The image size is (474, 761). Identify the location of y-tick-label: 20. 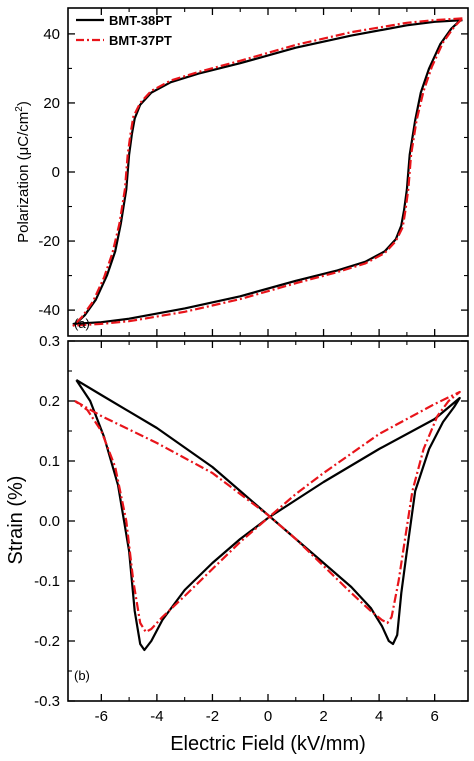
(51, 103).